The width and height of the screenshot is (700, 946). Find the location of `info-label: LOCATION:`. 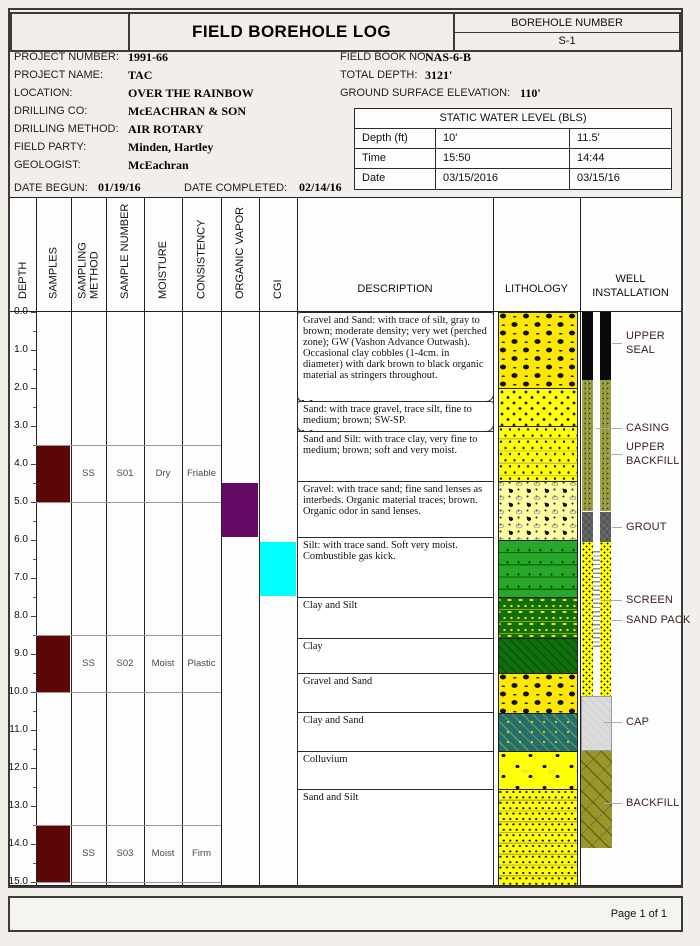

info-label: LOCATION: is located at coordinates (43, 93).